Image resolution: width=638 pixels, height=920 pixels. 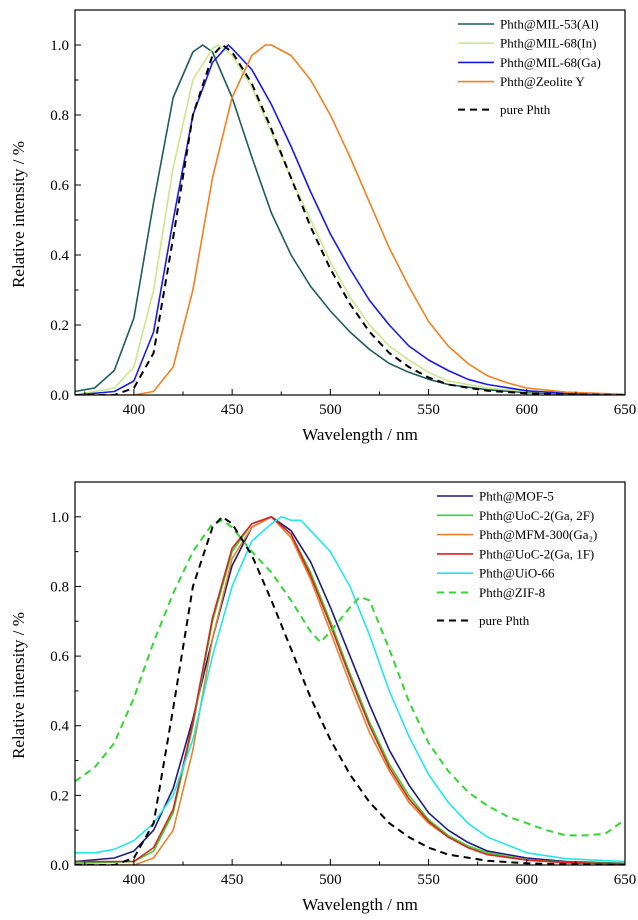 I want to click on legend-item-phth-uoc-2-ga-2f: Phth@UoC-2(Ga, 2F), so click(x=515, y=515).